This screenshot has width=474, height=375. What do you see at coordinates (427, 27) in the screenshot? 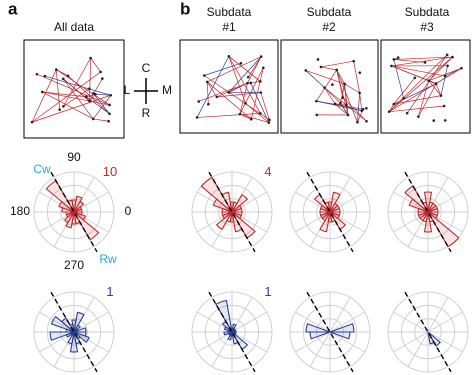
I see `panel-title: #3` at bounding box center [427, 27].